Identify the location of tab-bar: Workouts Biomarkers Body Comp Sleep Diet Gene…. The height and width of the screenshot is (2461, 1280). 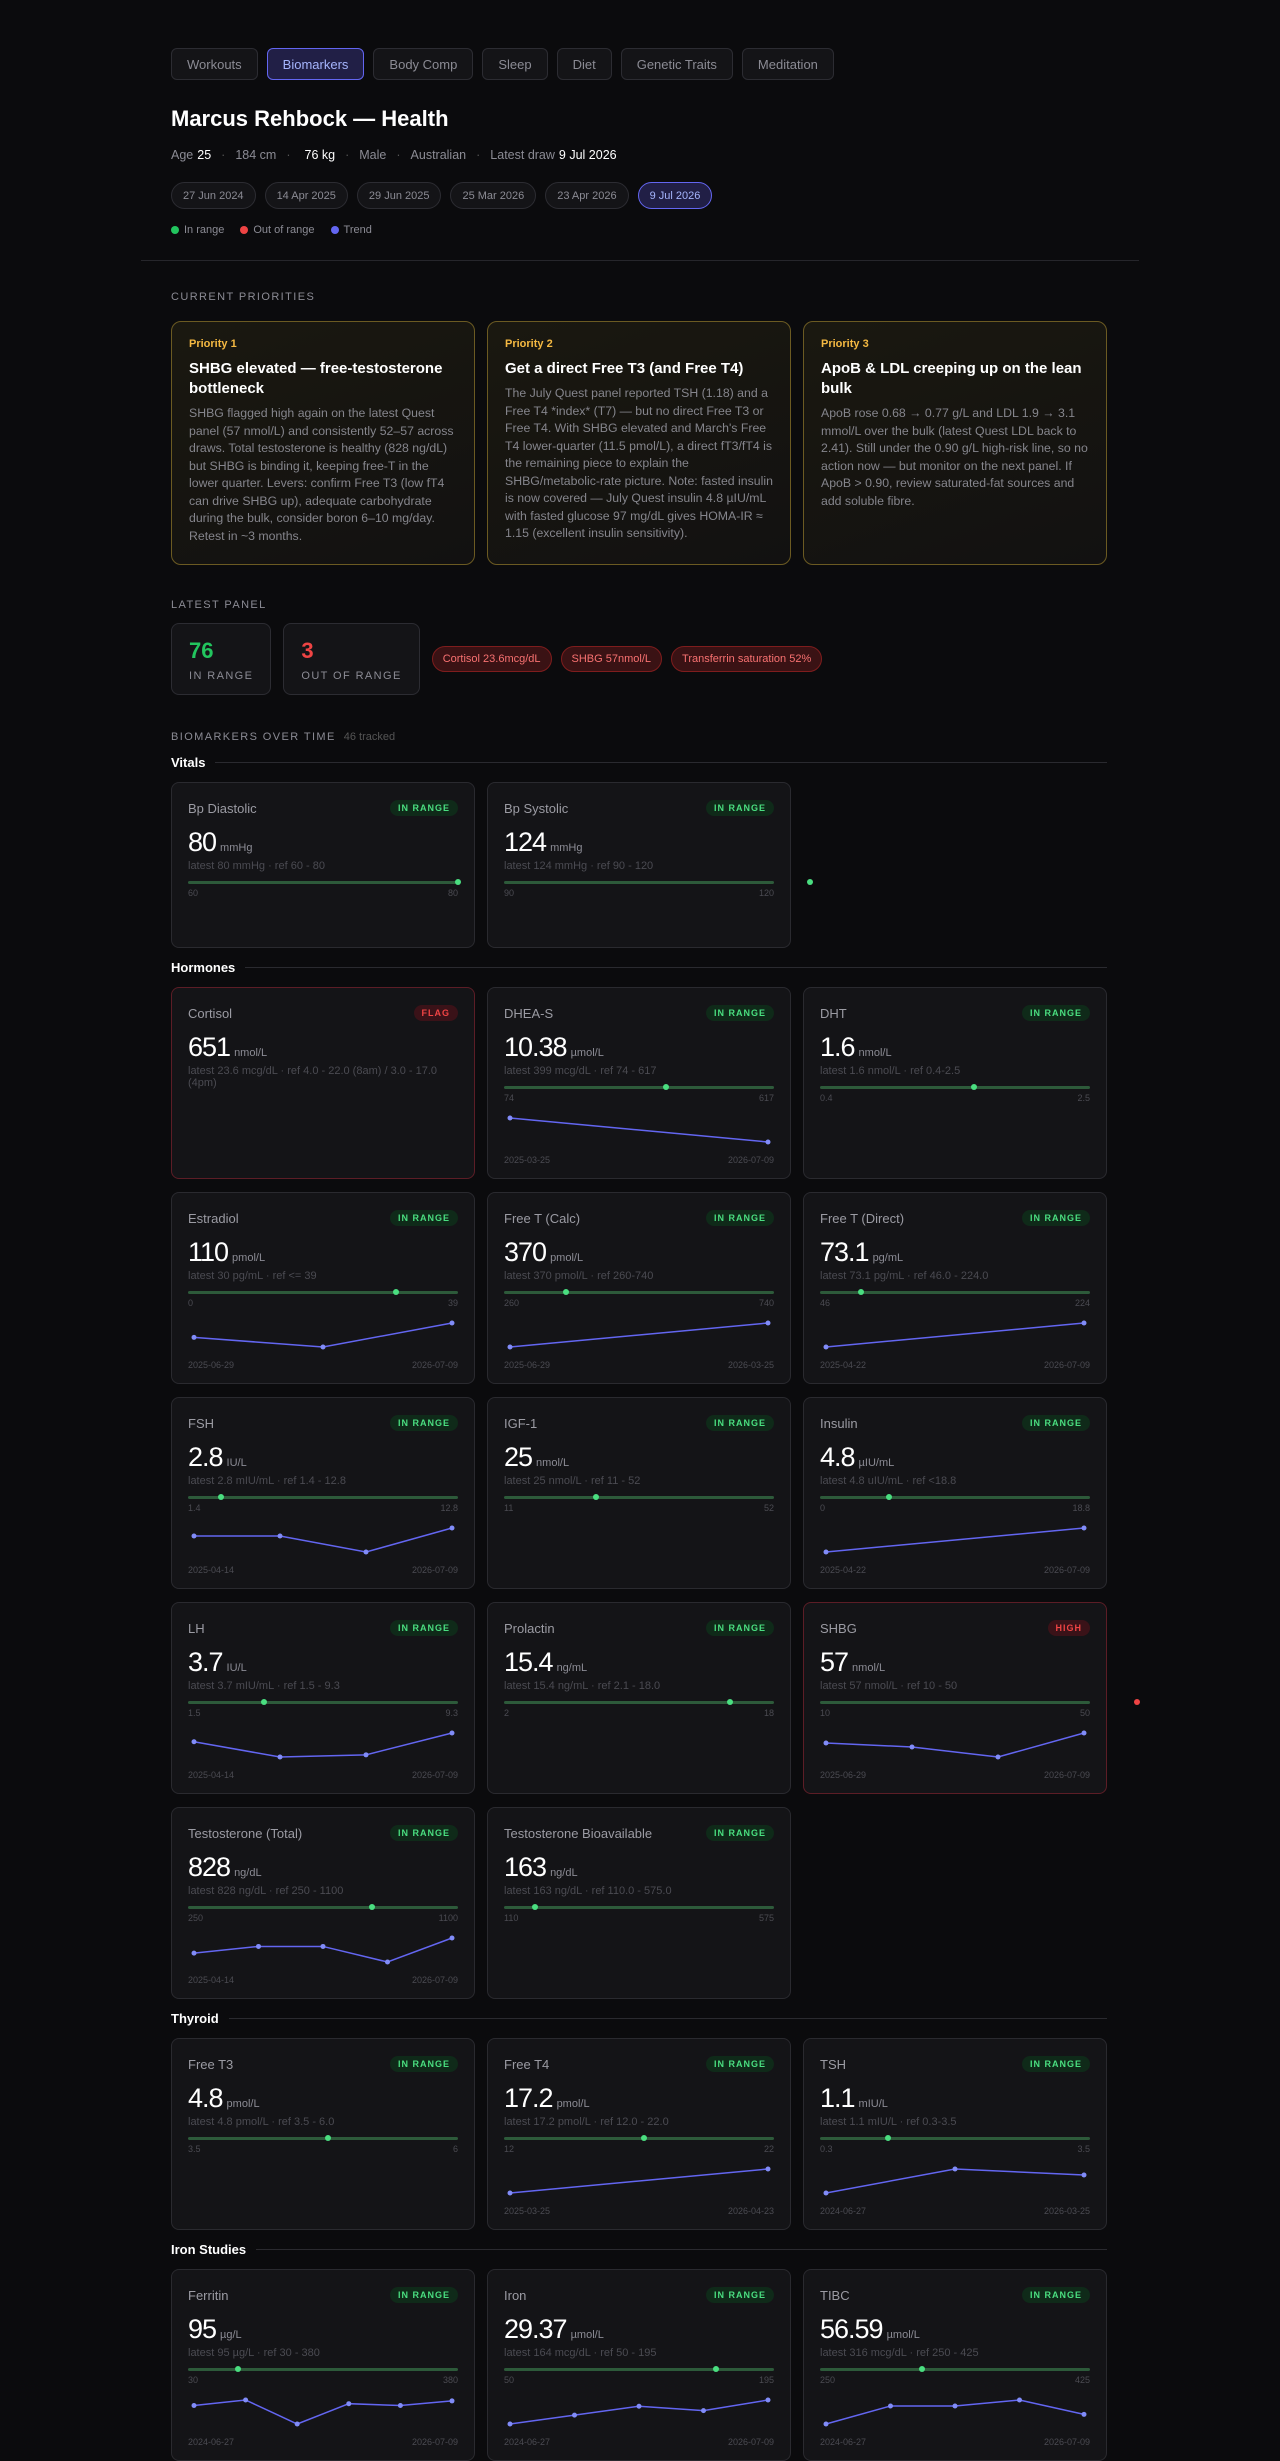
(639, 64).